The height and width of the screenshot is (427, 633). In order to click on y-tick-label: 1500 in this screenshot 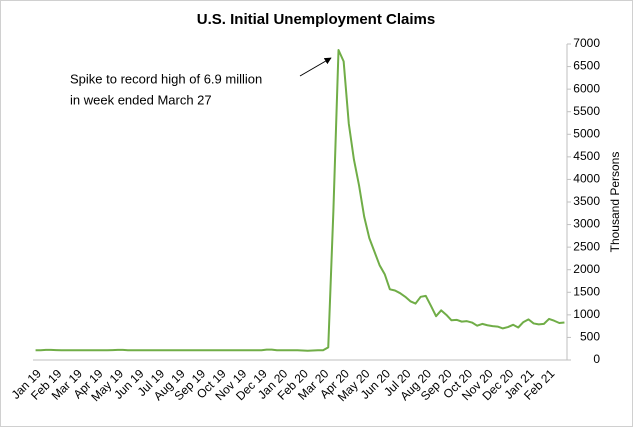, I will do `click(586, 291)`.